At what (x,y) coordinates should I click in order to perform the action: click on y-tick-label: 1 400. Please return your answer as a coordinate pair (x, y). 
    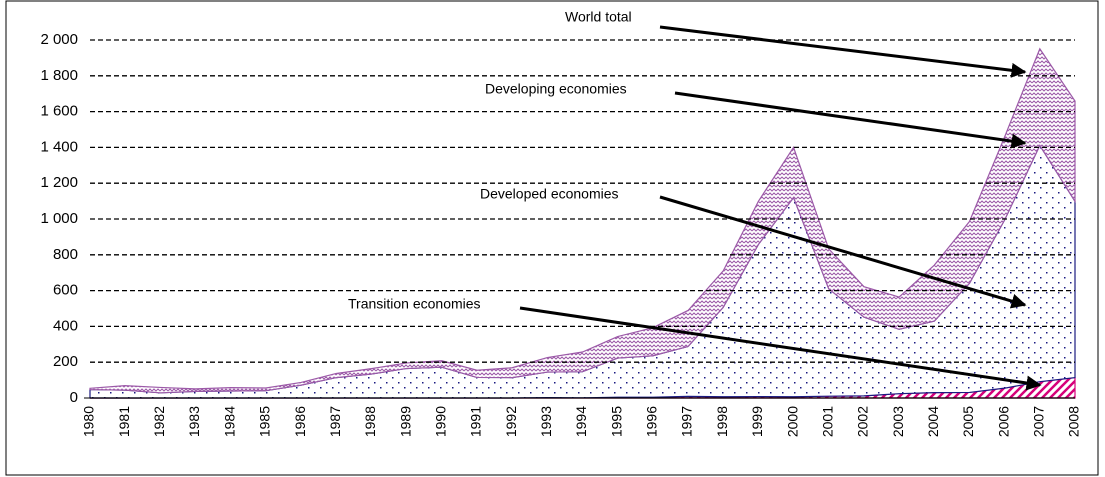
    Looking at the image, I should click on (59, 146).